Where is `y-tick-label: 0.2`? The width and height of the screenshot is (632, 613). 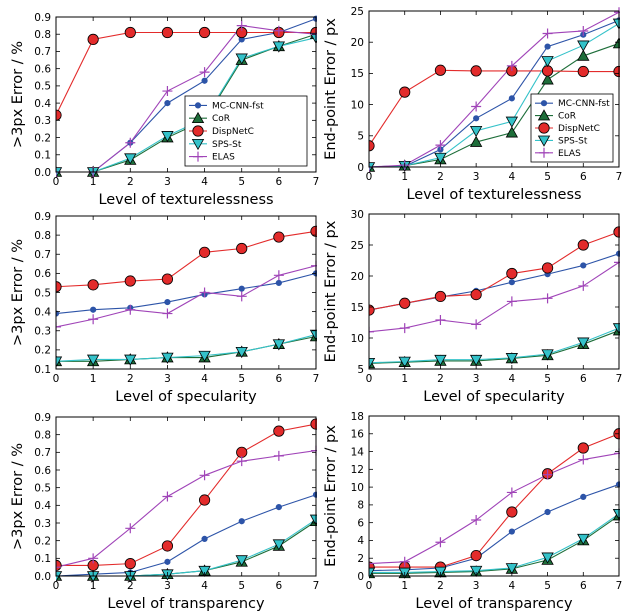 y-tick-label: 0.2 is located at coordinates (42, 541).